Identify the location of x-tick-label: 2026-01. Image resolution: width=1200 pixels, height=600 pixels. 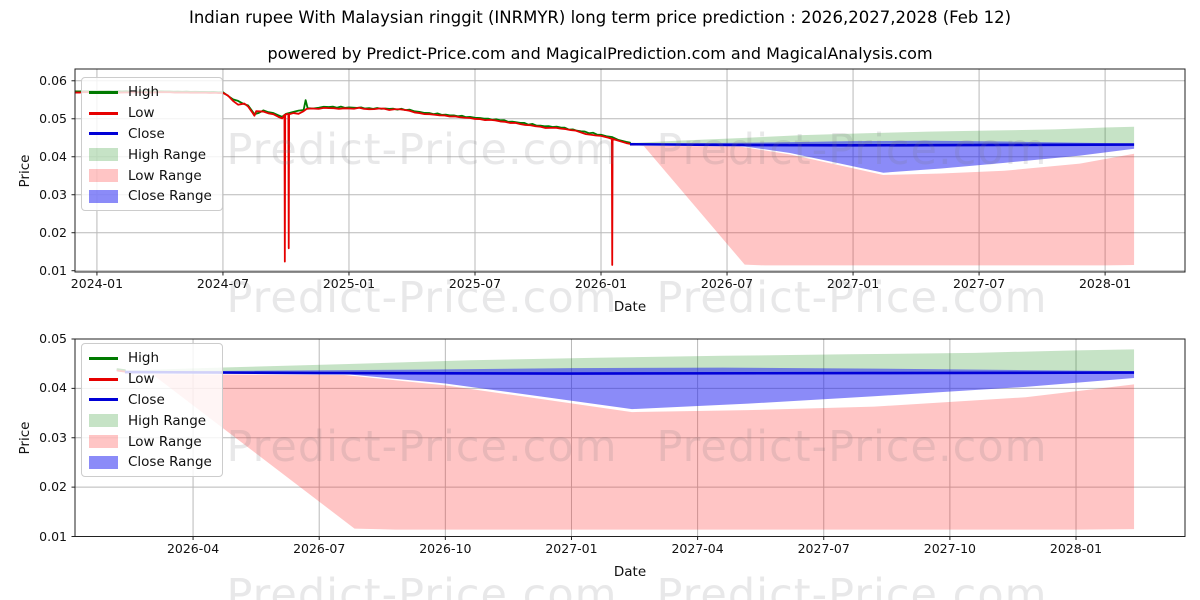
(601, 283).